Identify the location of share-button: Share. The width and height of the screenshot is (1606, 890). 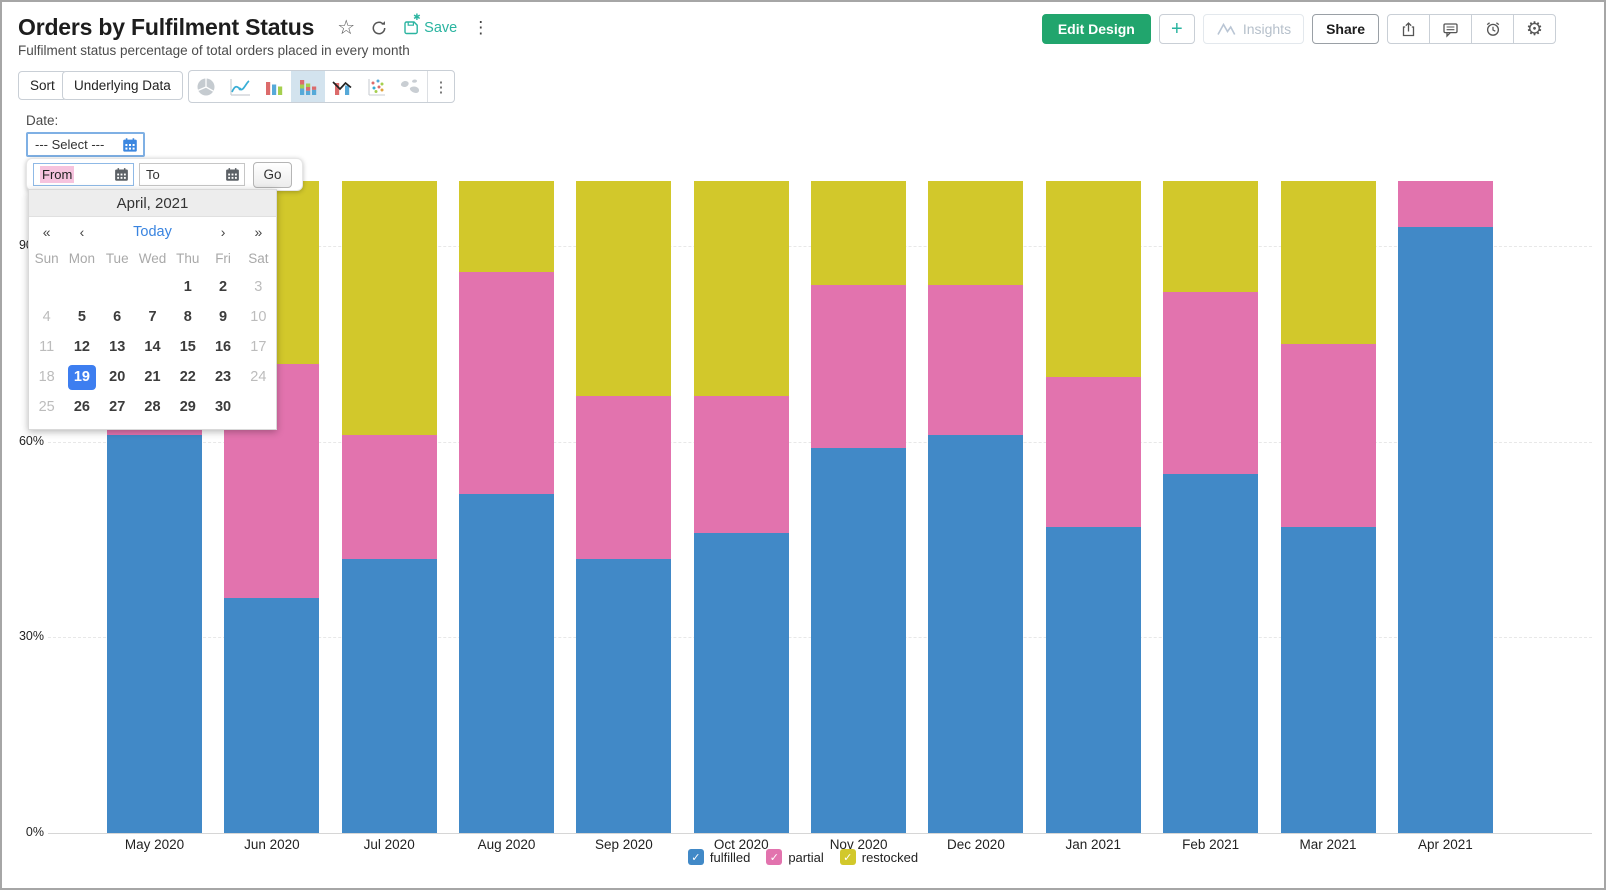
(1345, 29).